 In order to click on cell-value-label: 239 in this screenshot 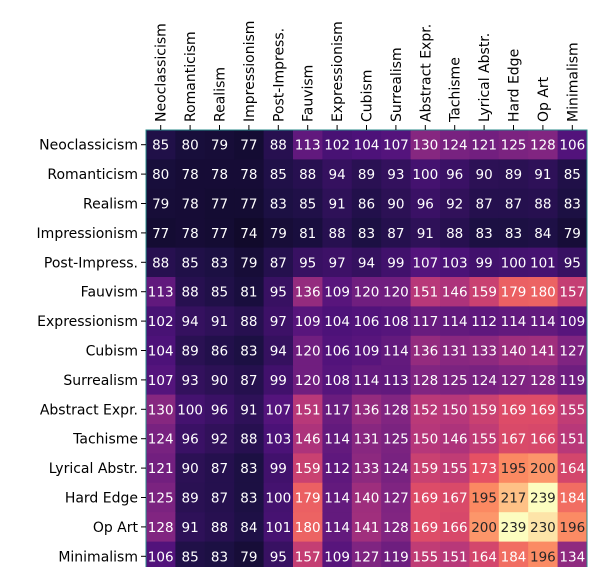, I will do `click(514, 528)`.